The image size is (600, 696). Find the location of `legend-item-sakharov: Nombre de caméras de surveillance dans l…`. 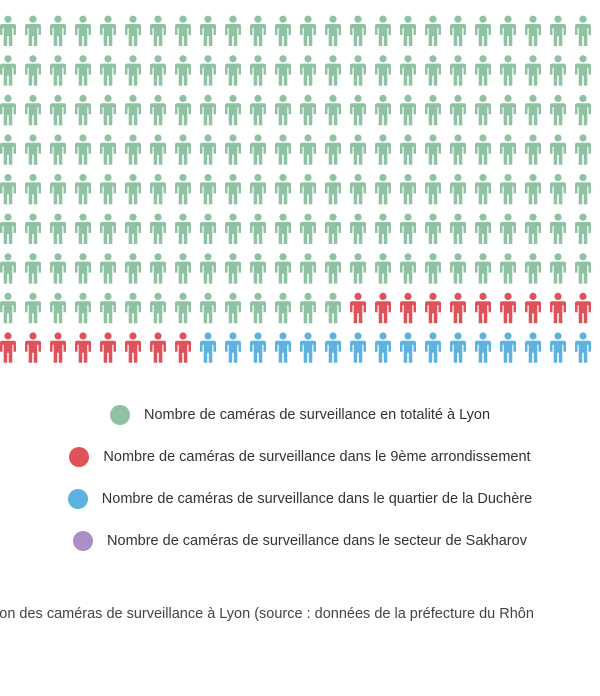

legend-item-sakharov: Nombre de caméras de surveillance dans l… is located at coordinates (300, 541).